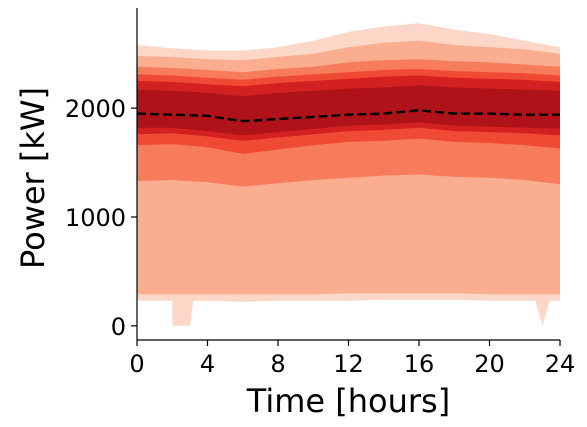 Image resolution: width=587 pixels, height=427 pixels. What do you see at coordinates (277, 364) in the screenshot?
I see `x-tick-label: 8` at bounding box center [277, 364].